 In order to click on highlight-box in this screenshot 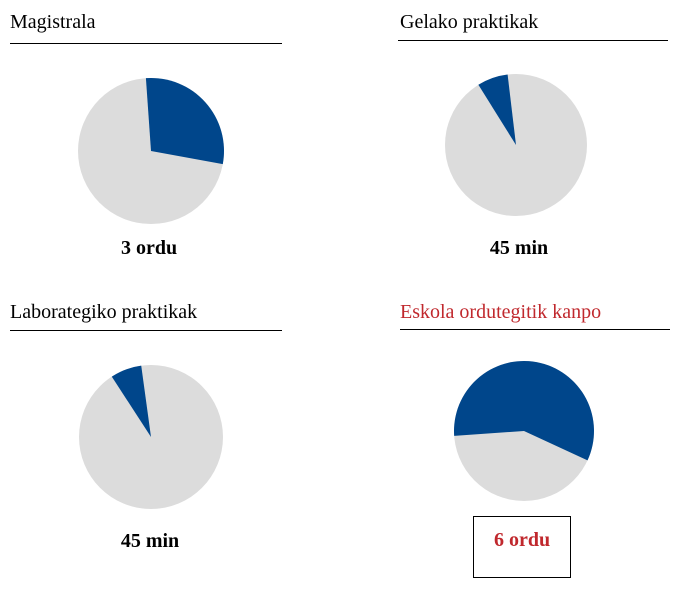, I will do `click(522, 547)`.